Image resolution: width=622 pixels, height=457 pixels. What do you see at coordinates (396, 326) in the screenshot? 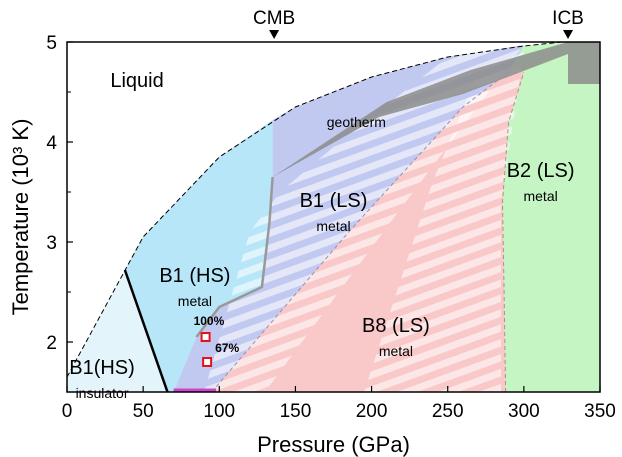
I see `region-label: B8 (LS)` at bounding box center [396, 326].